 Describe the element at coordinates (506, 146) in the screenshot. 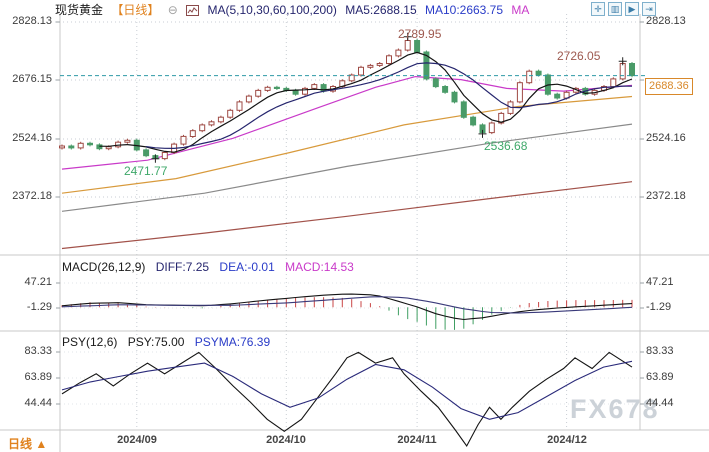

I see `annotation-low-nov: 2536.68` at that location.